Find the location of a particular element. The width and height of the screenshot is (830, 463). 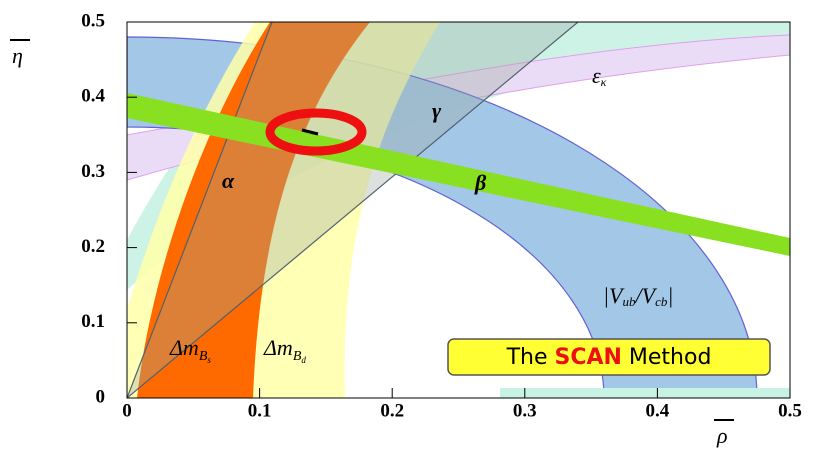

label-part: | is located at coordinates (670, 295).